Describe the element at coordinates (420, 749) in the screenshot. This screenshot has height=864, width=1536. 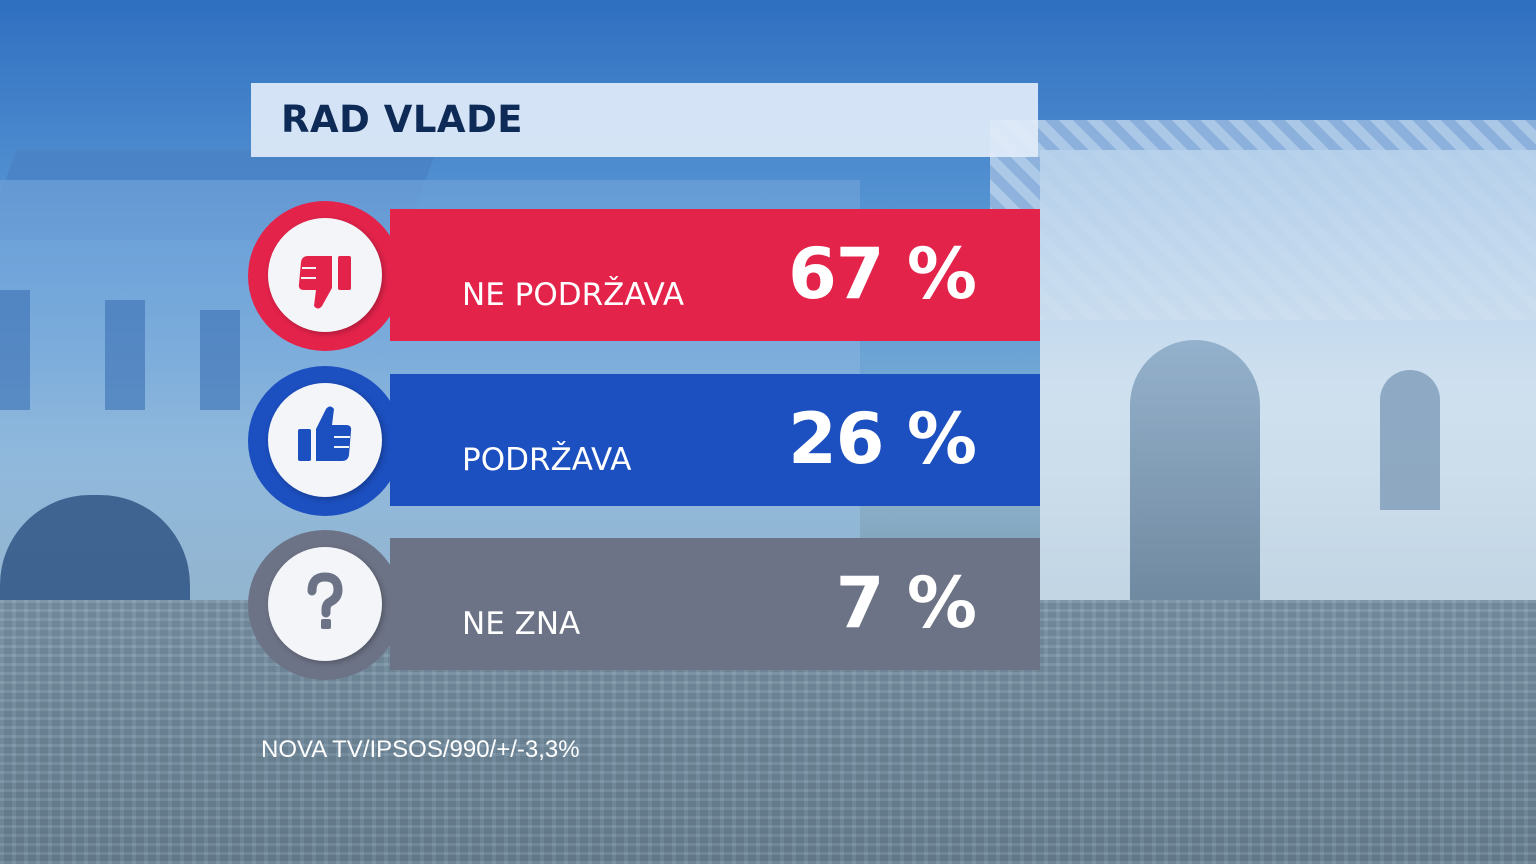
I see `source-note: NOVA TV/IPSOS/990/+/-3,3%` at that location.